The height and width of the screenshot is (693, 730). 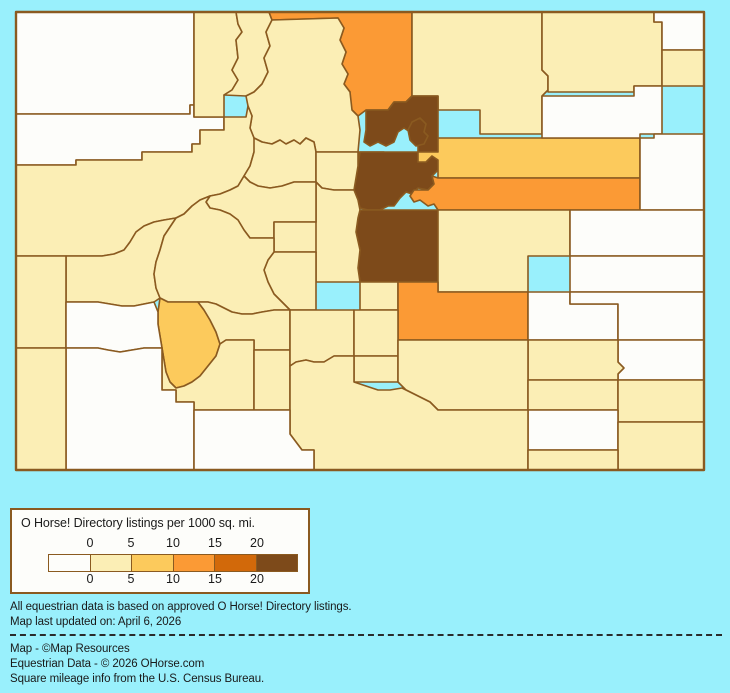 I want to click on county-kiowa, so click(x=576, y=360).